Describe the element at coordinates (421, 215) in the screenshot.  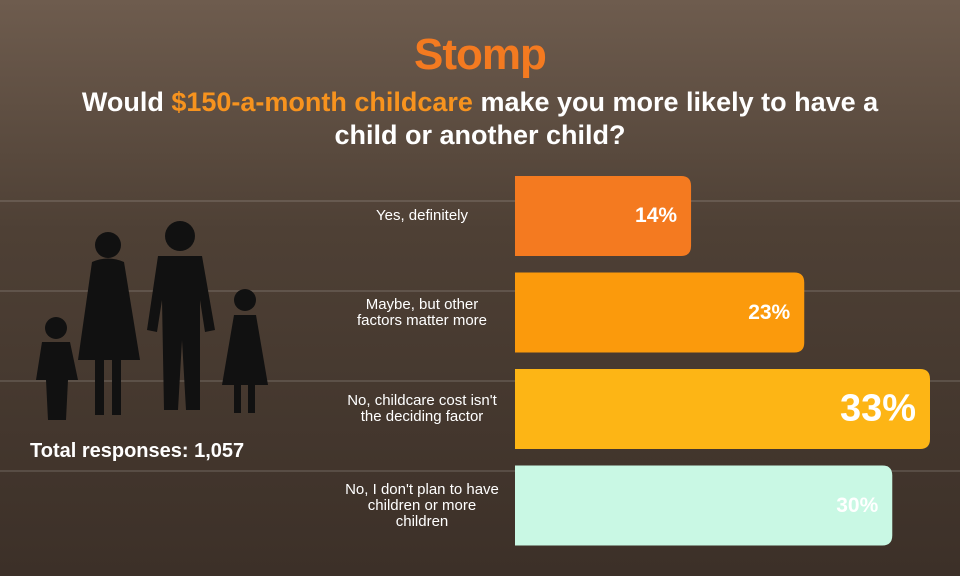
I see `category-label: Yes, definitely` at that location.